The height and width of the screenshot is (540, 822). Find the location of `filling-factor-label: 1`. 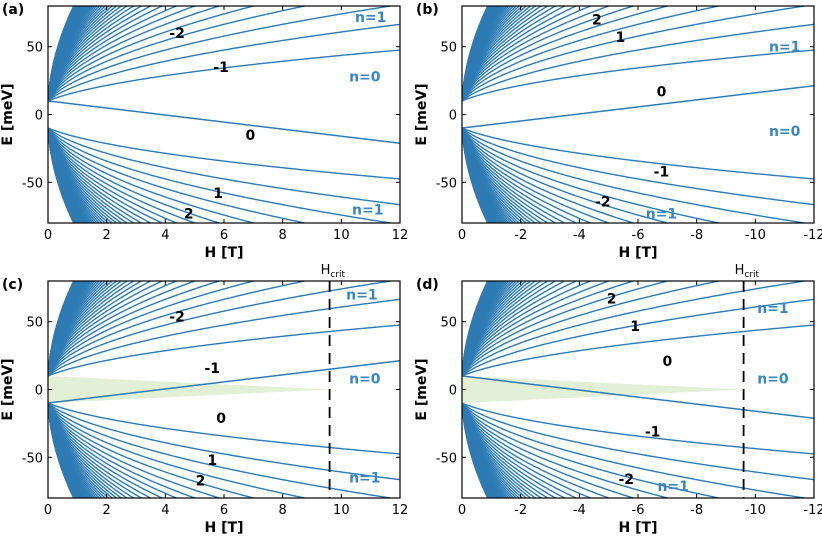

filling-factor-label: 1 is located at coordinates (621, 38).